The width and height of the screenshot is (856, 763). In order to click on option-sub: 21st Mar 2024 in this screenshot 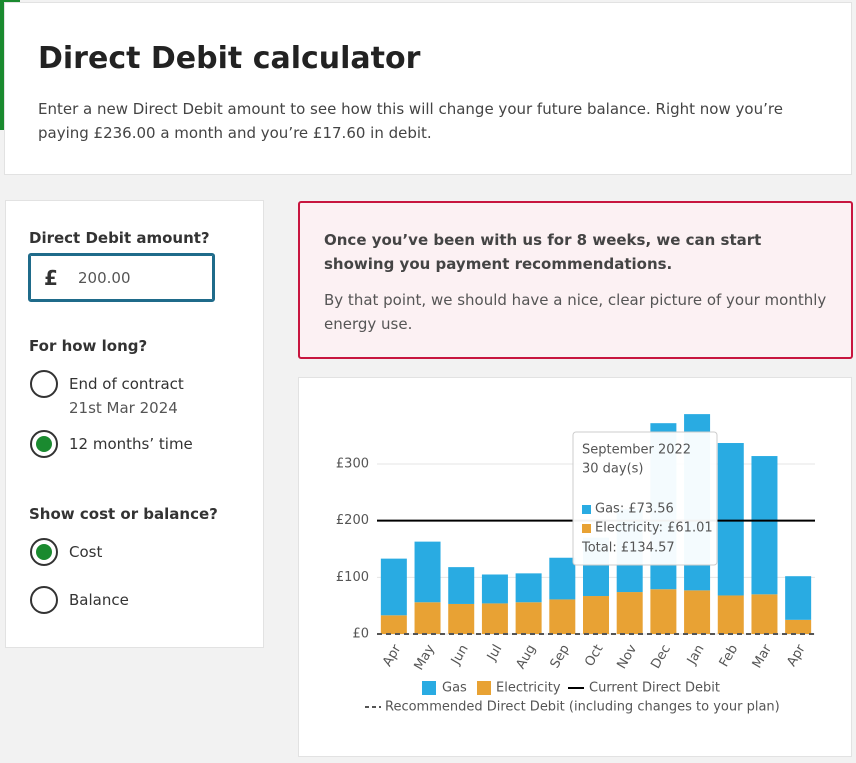, I will do `click(123, 408)`.